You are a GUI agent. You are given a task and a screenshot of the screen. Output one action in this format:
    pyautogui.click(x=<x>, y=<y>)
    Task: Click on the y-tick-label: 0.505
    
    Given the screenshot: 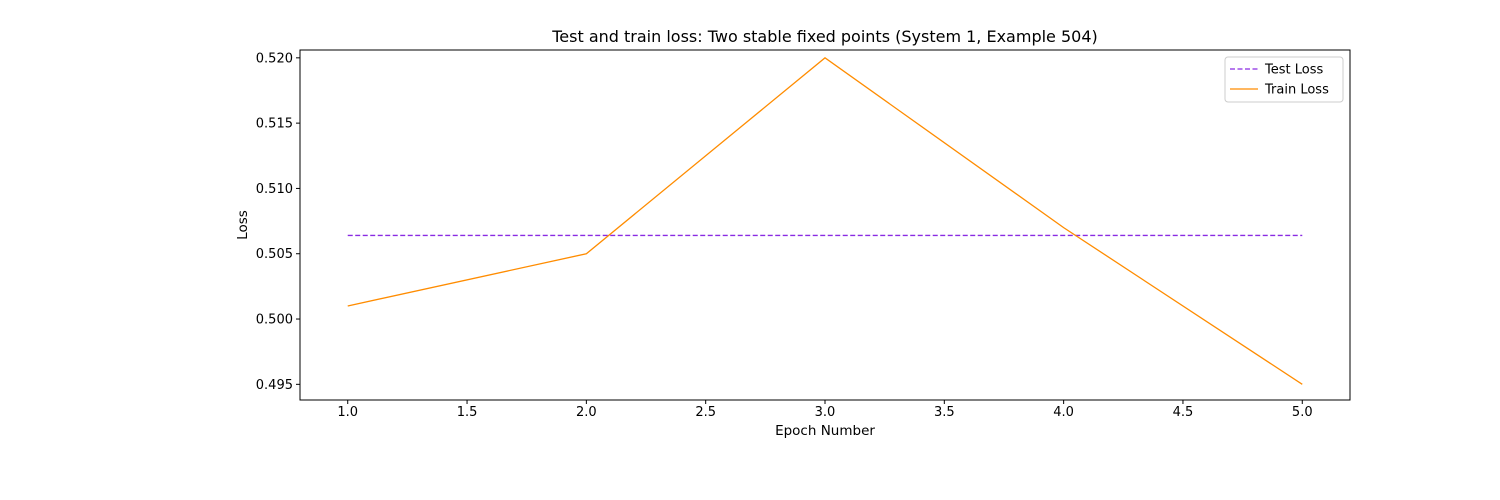 What is the action you would take?
    pyautogui.click(x=274, y=254)
    